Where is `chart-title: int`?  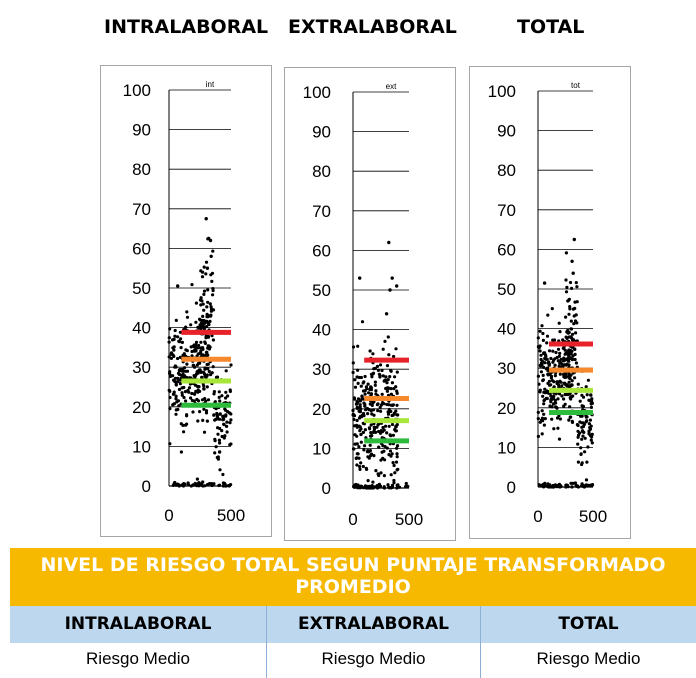 chart-title: int is located at coordinates (210, 84).